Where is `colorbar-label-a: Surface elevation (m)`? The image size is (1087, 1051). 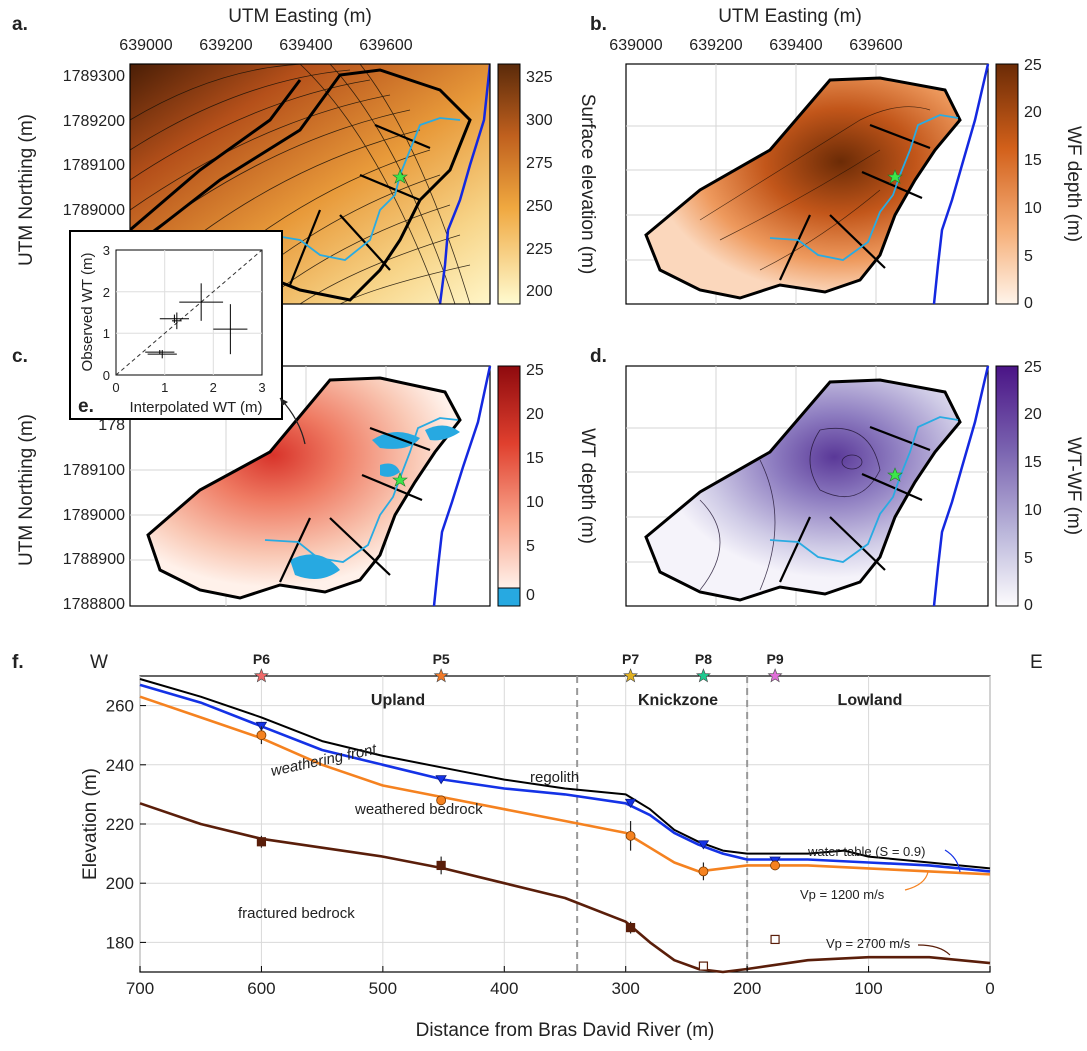 colorbar-label-a: Surface elevation (m) is located at coordinates (587, 184).